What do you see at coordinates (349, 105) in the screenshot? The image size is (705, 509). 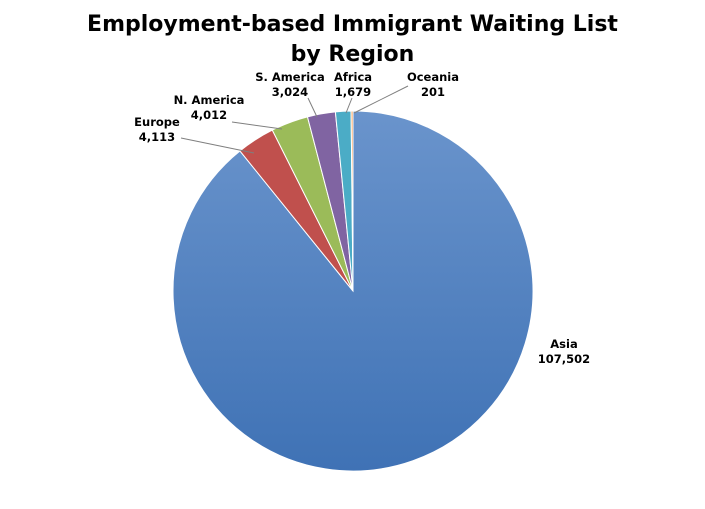 I see `leader-line-africa` at bounding box center [349, 105].